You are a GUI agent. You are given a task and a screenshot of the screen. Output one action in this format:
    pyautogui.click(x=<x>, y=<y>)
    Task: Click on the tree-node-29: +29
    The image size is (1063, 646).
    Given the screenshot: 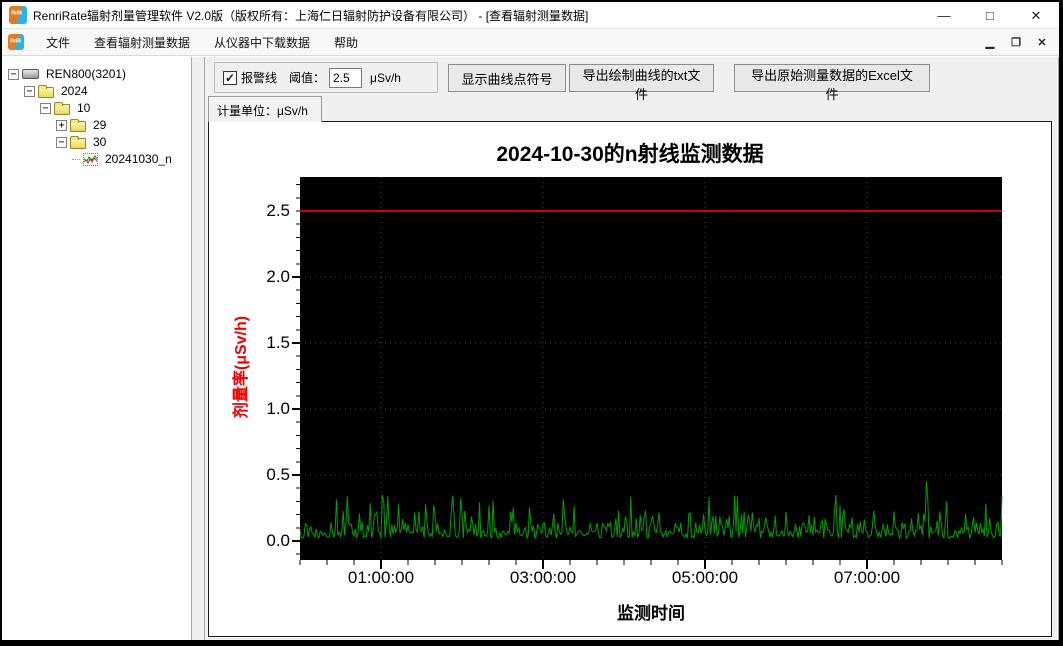 What is the action you would take?
    pyautogui.click(x=96, y=125)
    